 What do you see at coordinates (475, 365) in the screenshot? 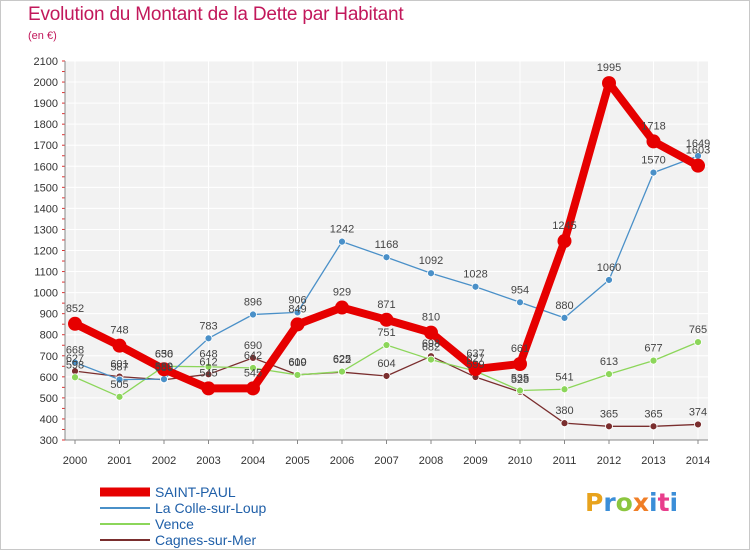
I see `data-label: 599` at bounding box center [475, 365].